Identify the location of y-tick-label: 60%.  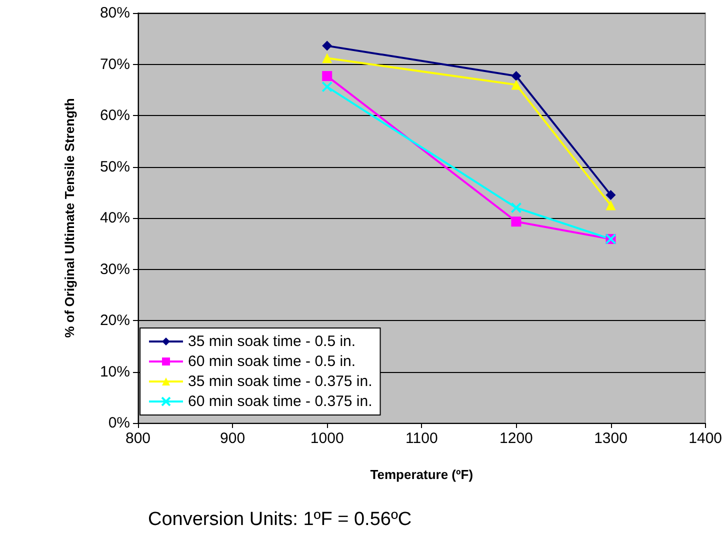
(115, 115).